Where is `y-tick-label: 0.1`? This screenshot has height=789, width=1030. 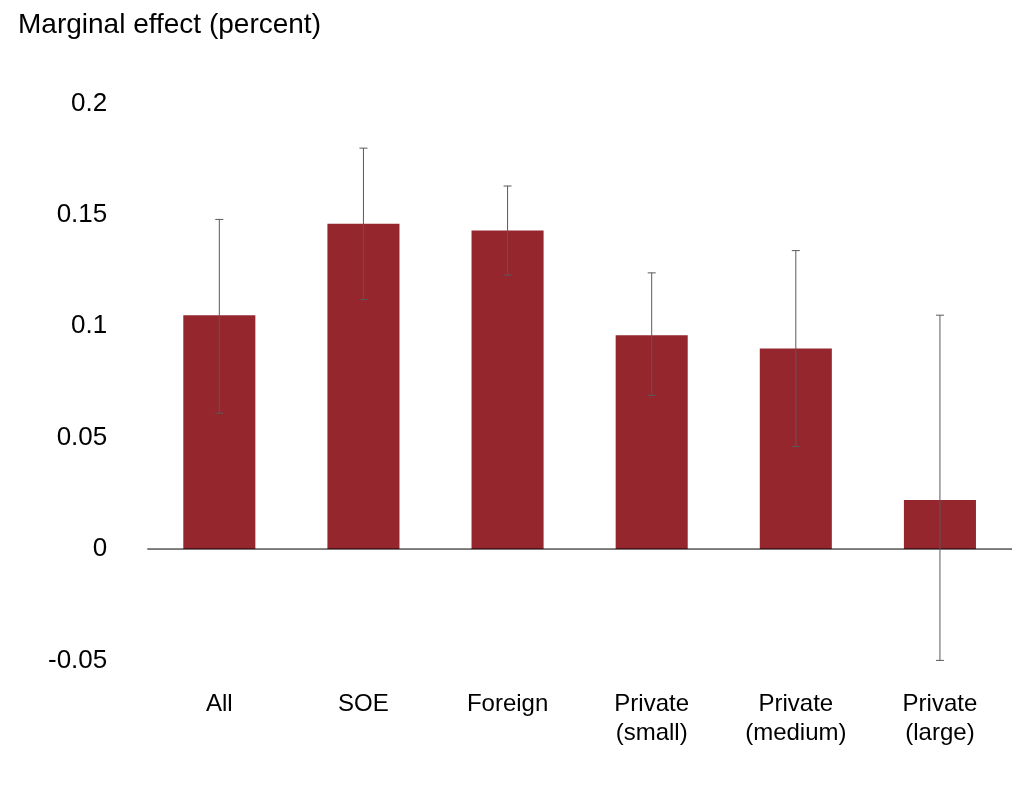
y-tick-label: 0.1 is located at coordinates (89, 324).